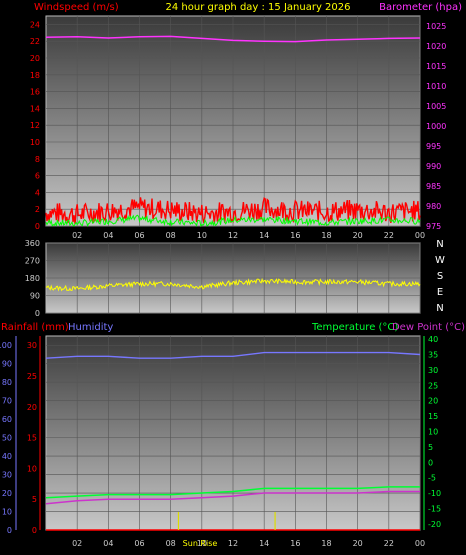  I want to click on wind-tick-label: 14, so click(35, 108).